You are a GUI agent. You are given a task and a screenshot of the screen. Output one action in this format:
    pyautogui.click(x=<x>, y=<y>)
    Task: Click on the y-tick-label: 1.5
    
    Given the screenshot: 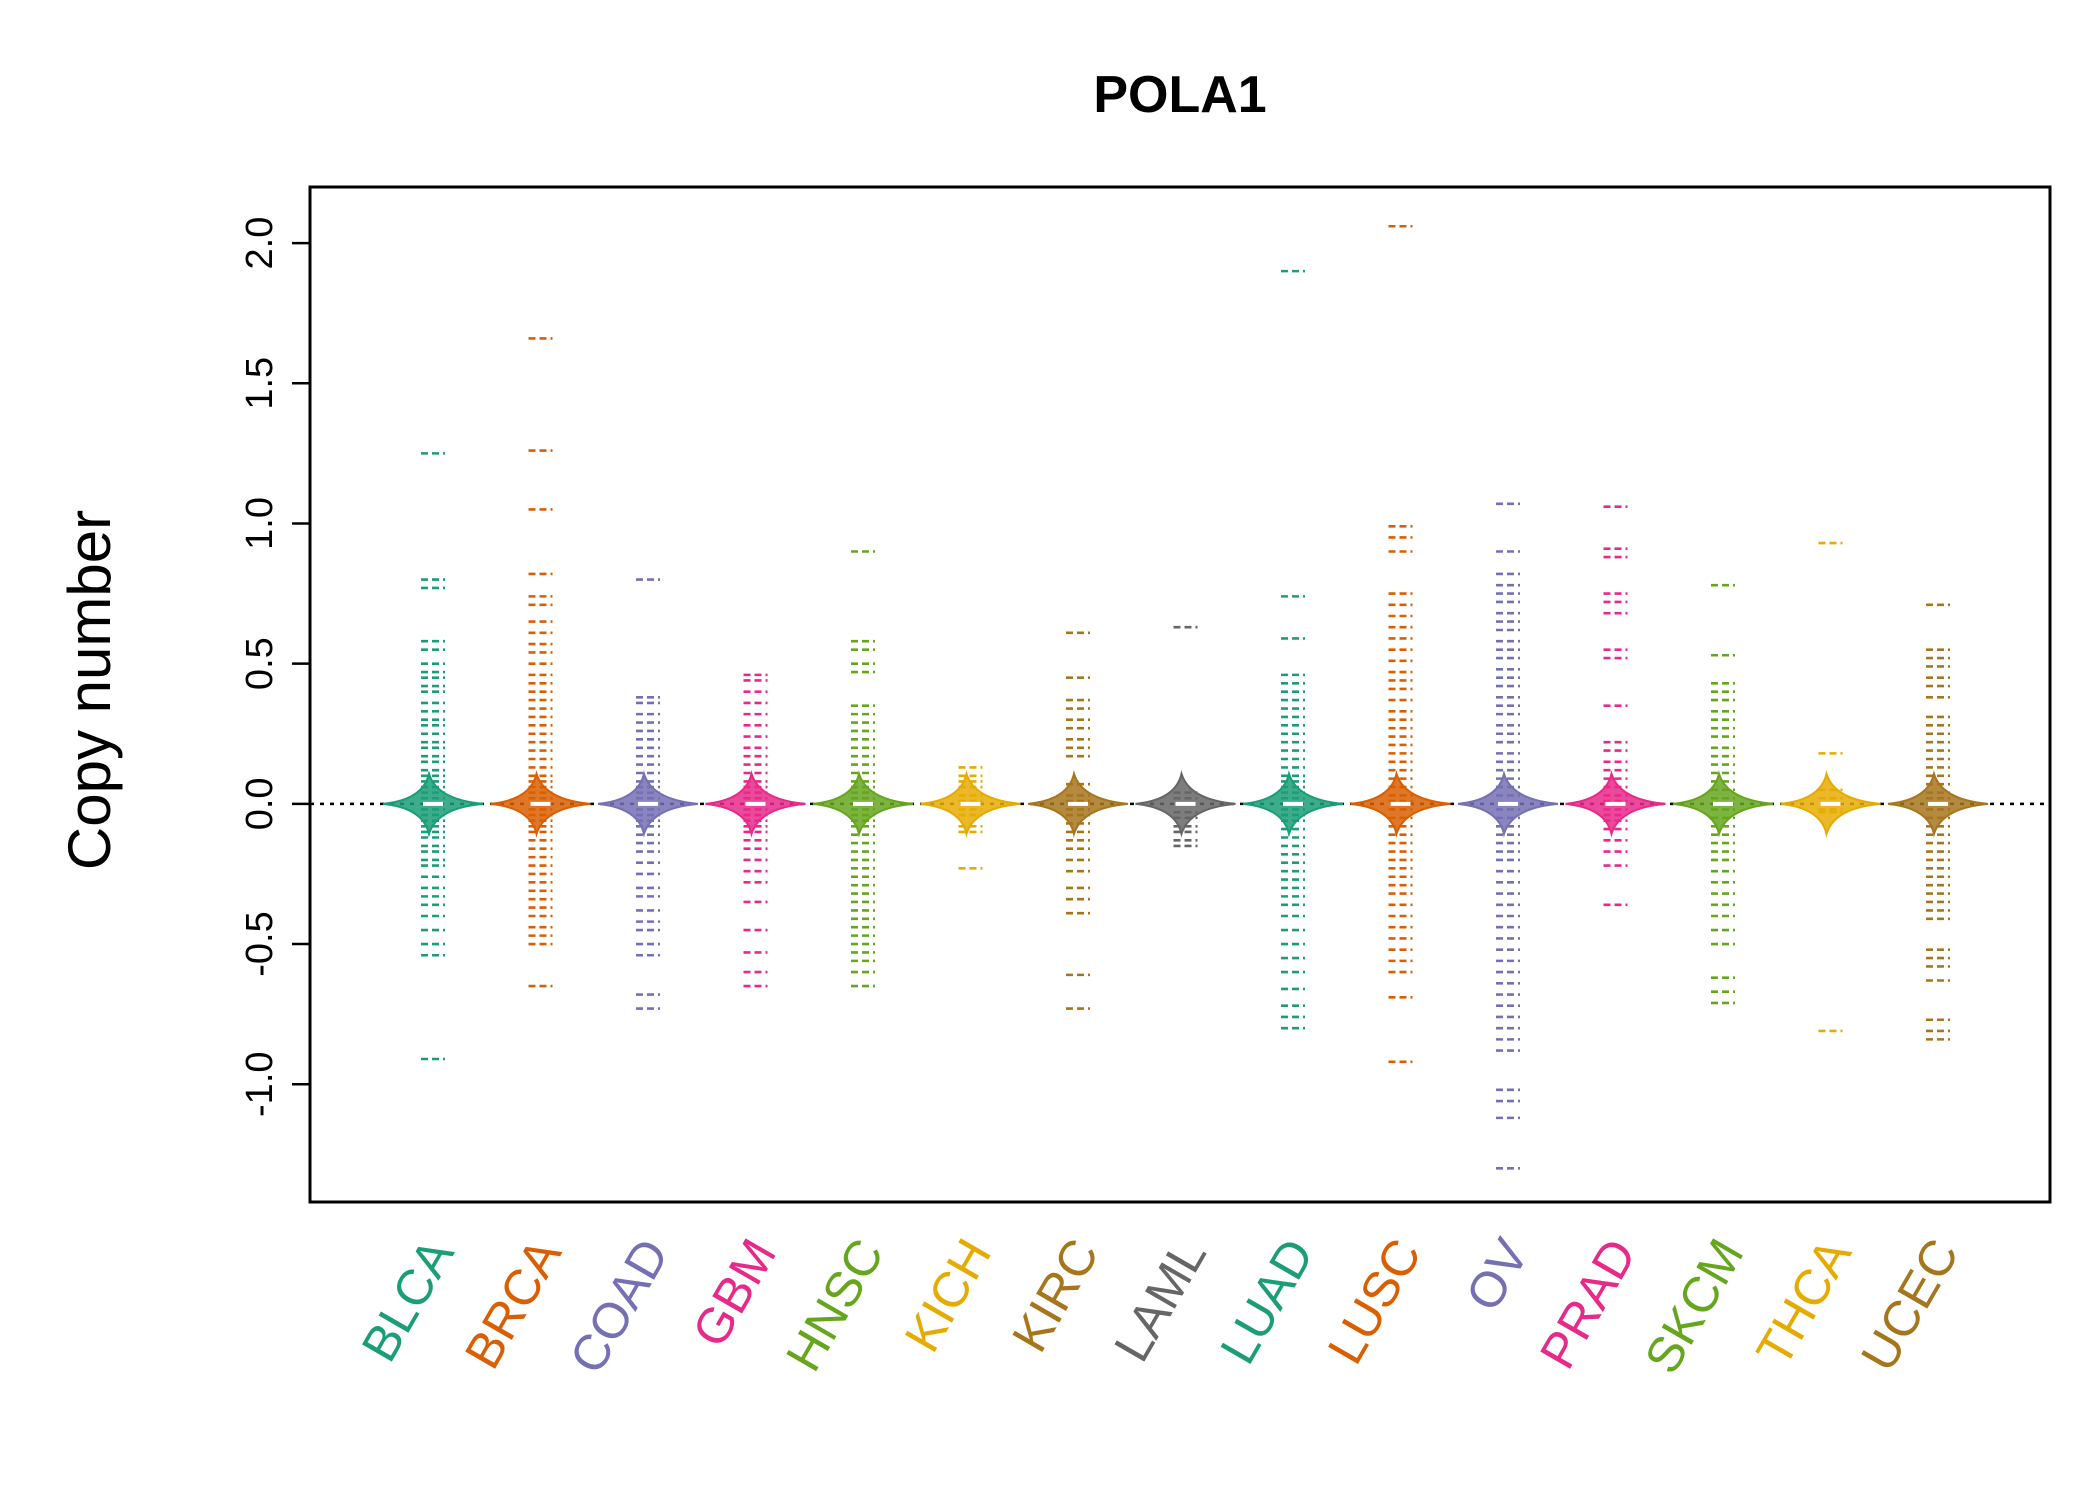 What is the action you would take?
    pyautogui.click(x=260, y=383)
    